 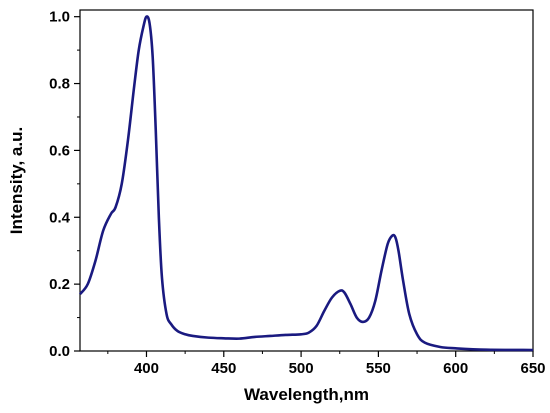 I want to click on x-tick-label: 550, so click(x=378, y=368).